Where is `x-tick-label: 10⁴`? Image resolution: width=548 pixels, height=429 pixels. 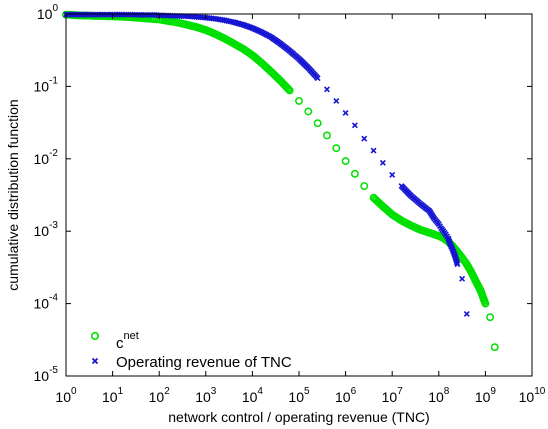 x-tick-label: 10⁴ is located at coordinates (253, 395).